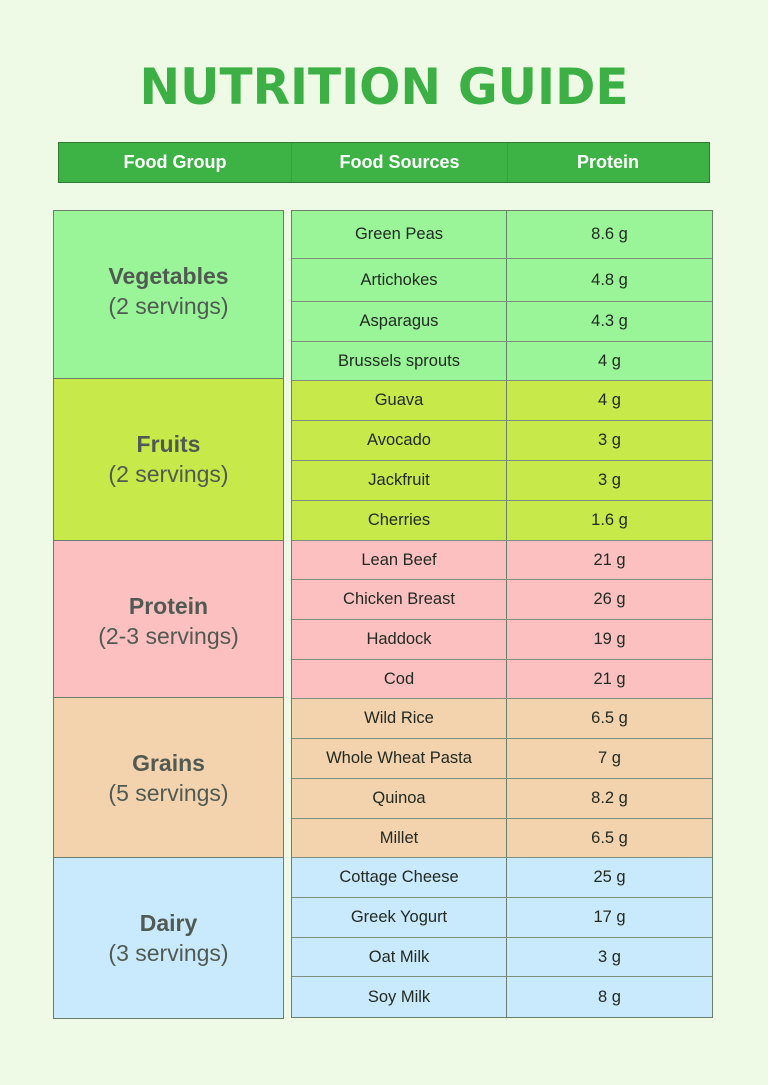  What do you see at coordinates (609, 877) in the screenshot?
I see `protein-cell: 25 g` at bounding box center [609, 877].